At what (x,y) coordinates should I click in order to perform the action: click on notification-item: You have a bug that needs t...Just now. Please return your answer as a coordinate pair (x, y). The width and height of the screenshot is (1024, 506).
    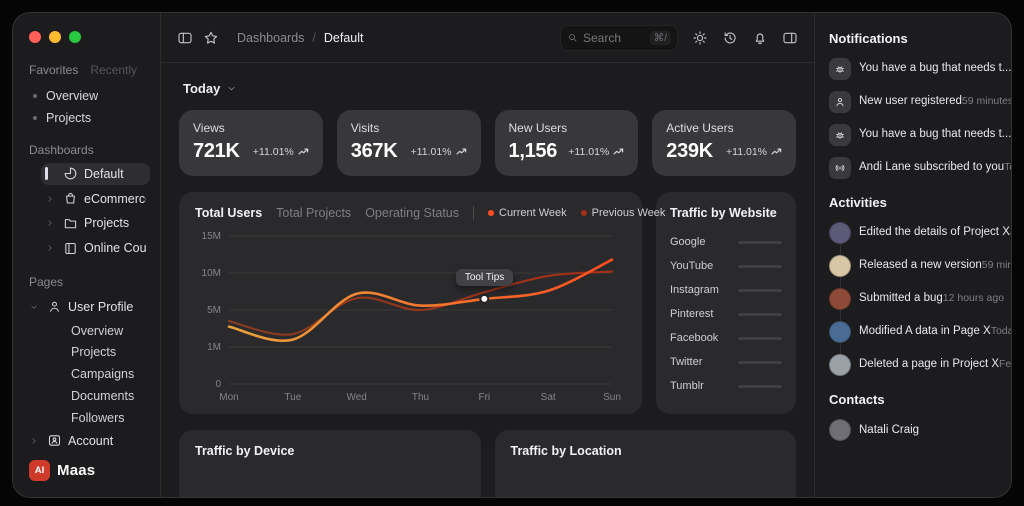
    Looking at the image, I should click on (920, 69).